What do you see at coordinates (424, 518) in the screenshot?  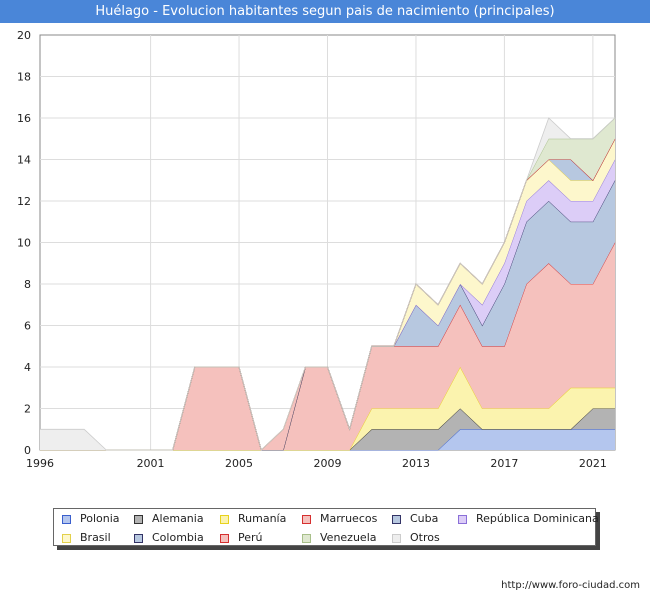 I see `legend-label: Cuba` at bounding box center [424, 518].